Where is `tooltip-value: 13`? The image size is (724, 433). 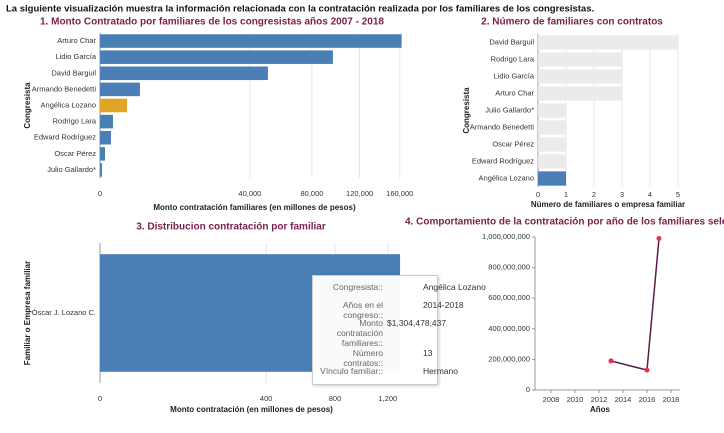 tooltip-value: 13 is located at coordinates (428, 353).